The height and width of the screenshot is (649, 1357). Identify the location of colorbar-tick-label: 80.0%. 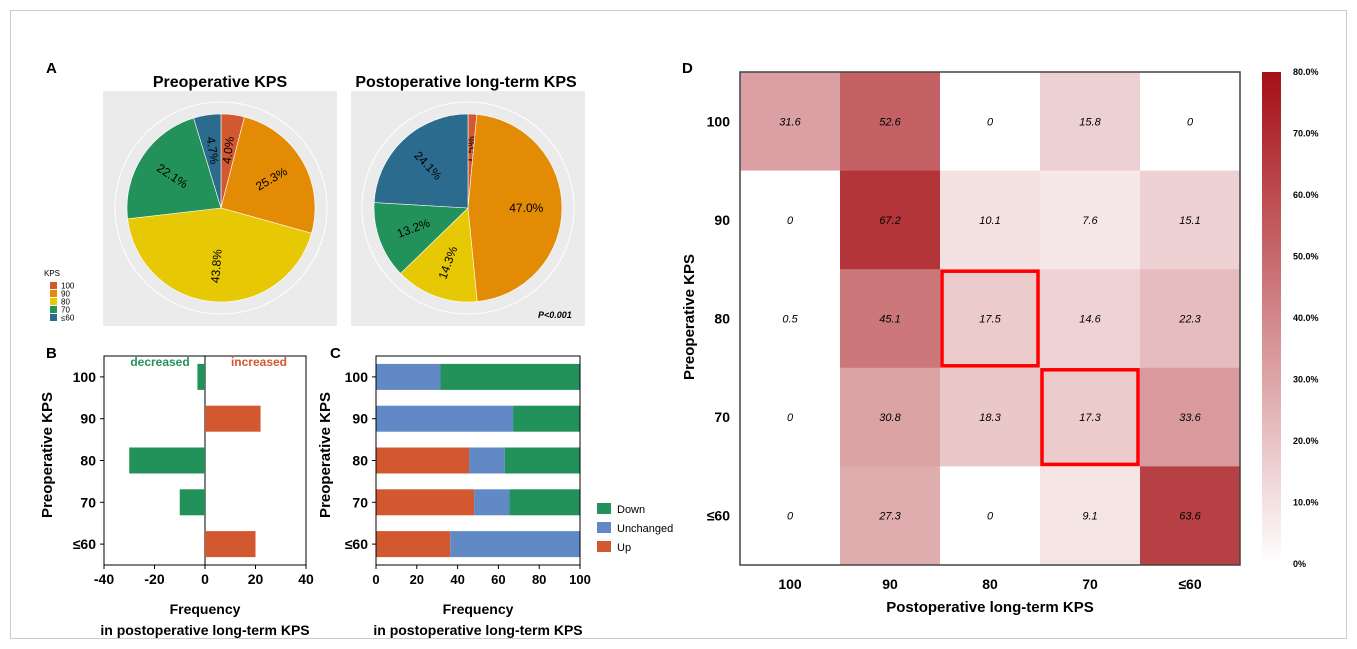
(1306, 72).